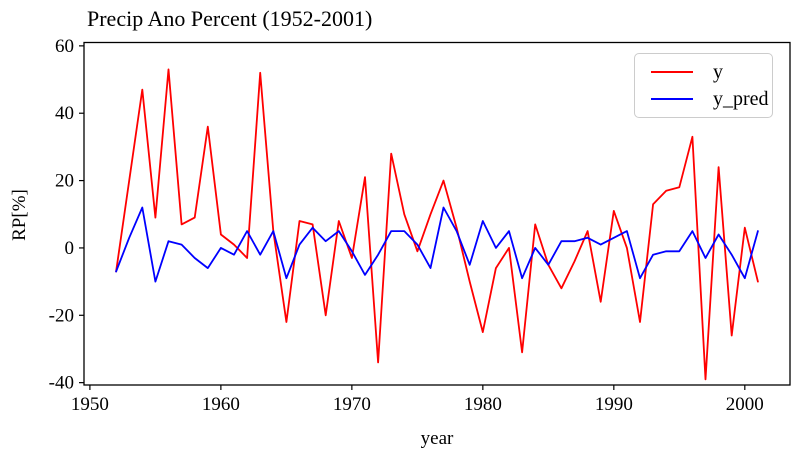  What do you see at coordinates (437, 244) in the screenshot?
I see `series-line-y_pred` at bounding box center [437, 244].